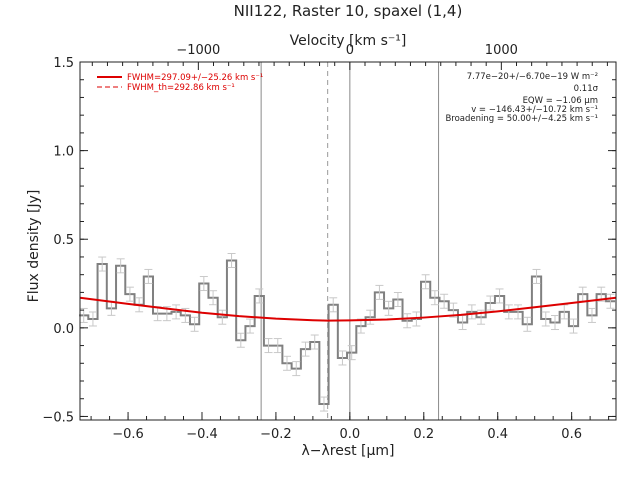  Describe the element at coordinates (348, 309) in the screenshot. I see `gaussian-fit-line` at that location.